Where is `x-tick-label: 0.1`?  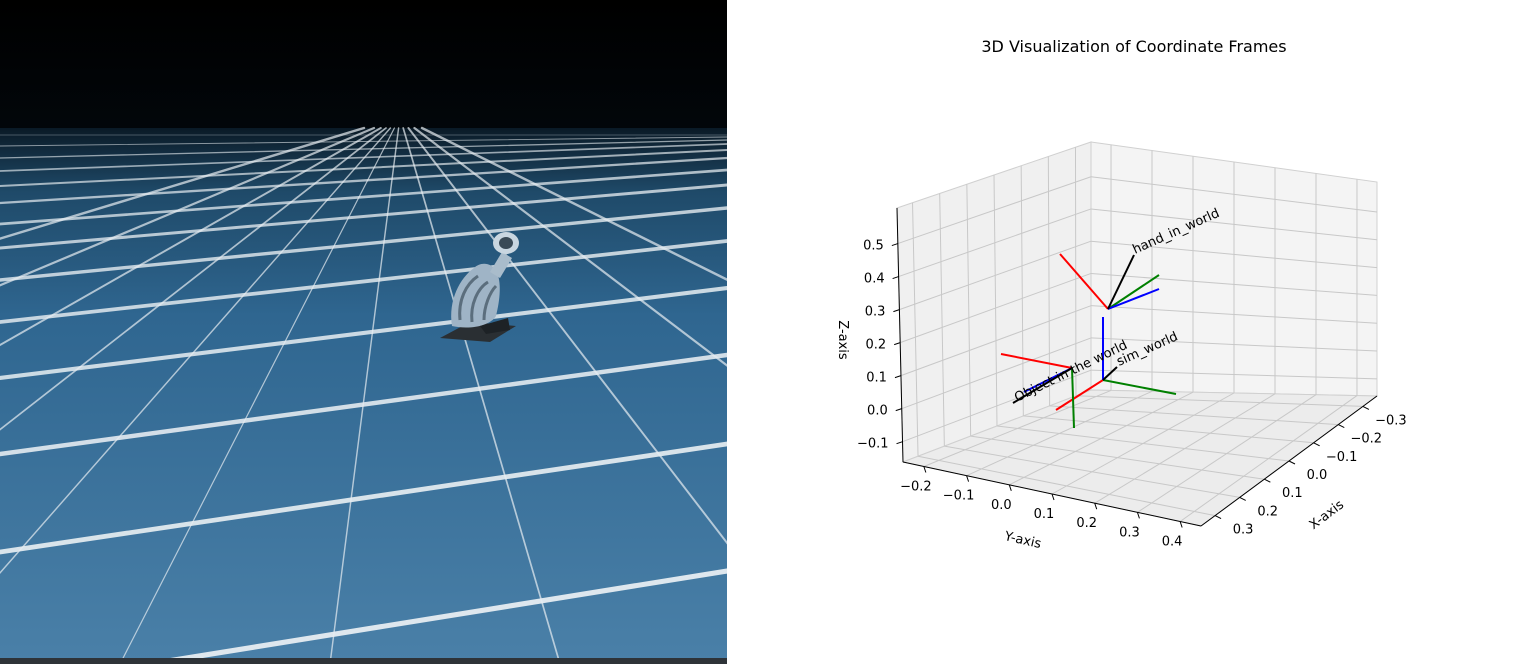 x-tick-label: 0.1 is located at coordinates (1292, 493).